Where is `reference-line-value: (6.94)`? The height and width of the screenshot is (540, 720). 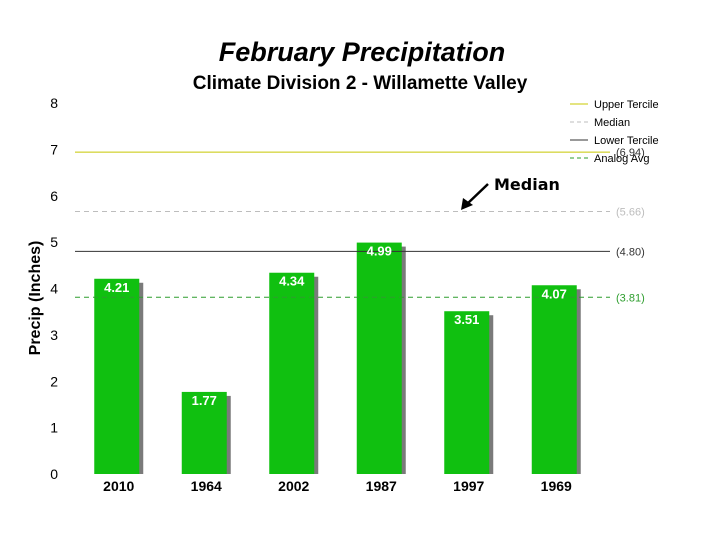
reference-line-value: (6.94) is located at coordinates (630, 153).